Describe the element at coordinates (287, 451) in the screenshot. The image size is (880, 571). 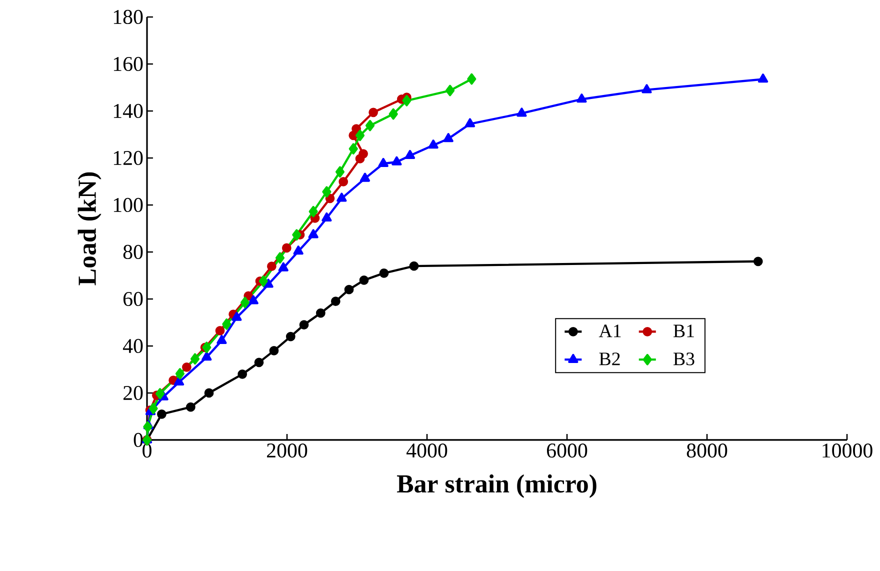
I see `x-tick-label: 2000` at that location.